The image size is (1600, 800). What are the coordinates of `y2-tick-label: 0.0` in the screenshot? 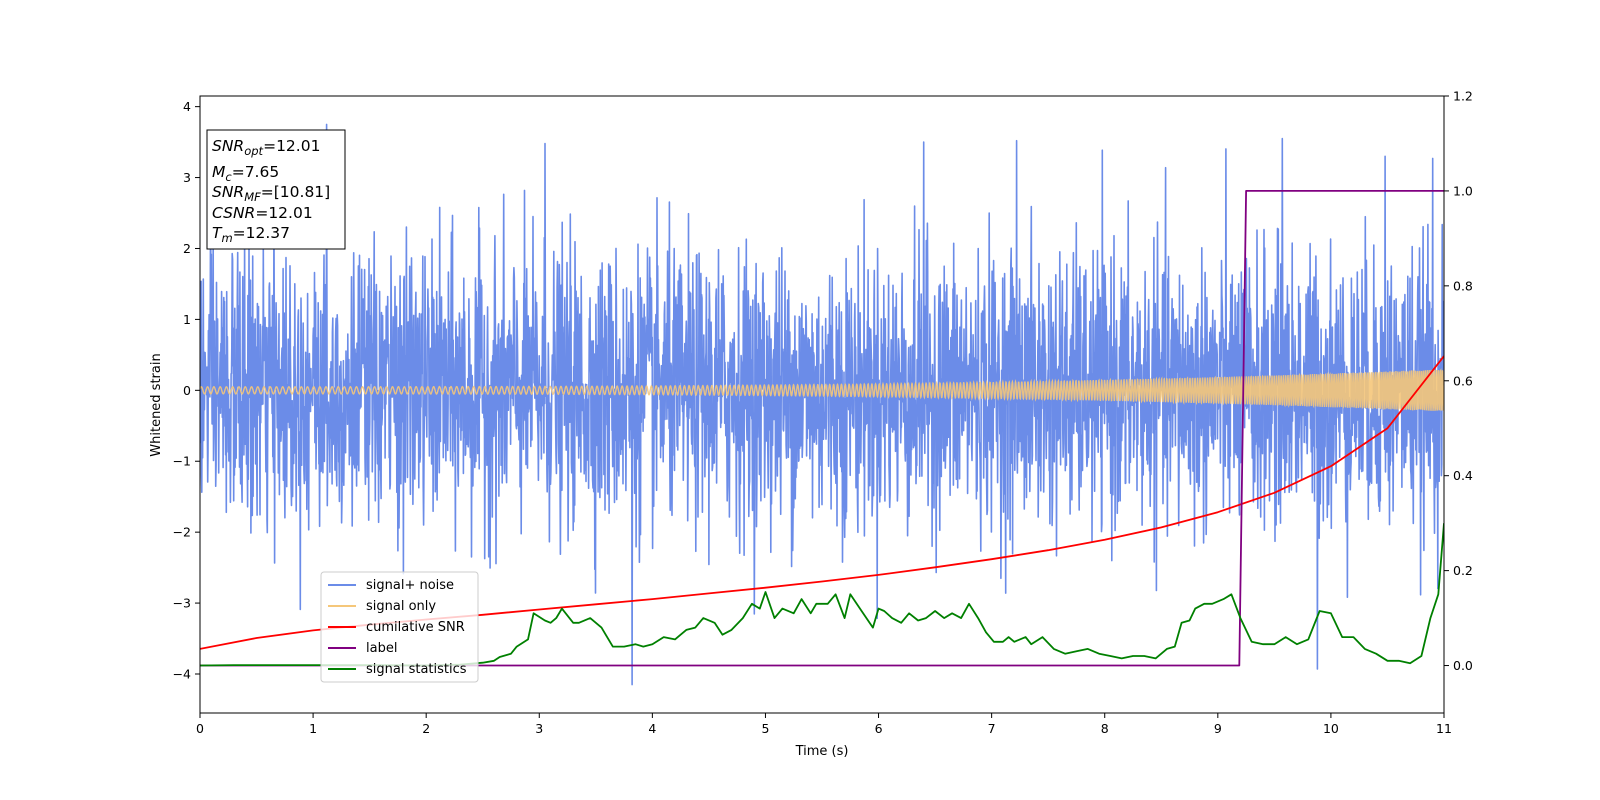 It's located at (1463, 665).